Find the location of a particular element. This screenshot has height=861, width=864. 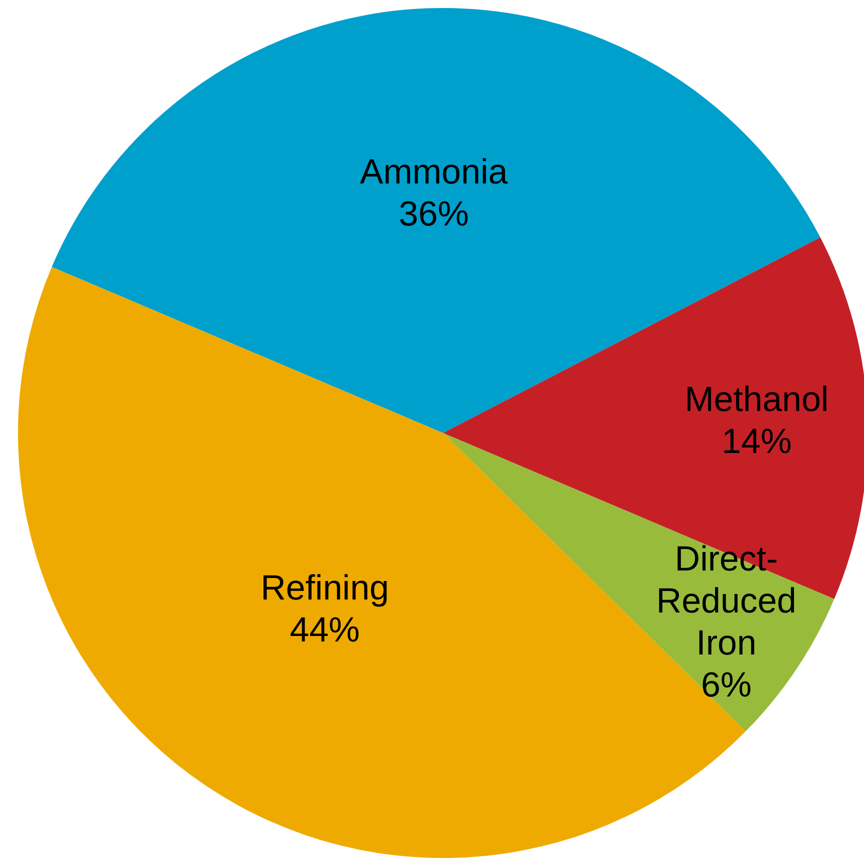

data-label: 14% is located at coordinates (757, 441).